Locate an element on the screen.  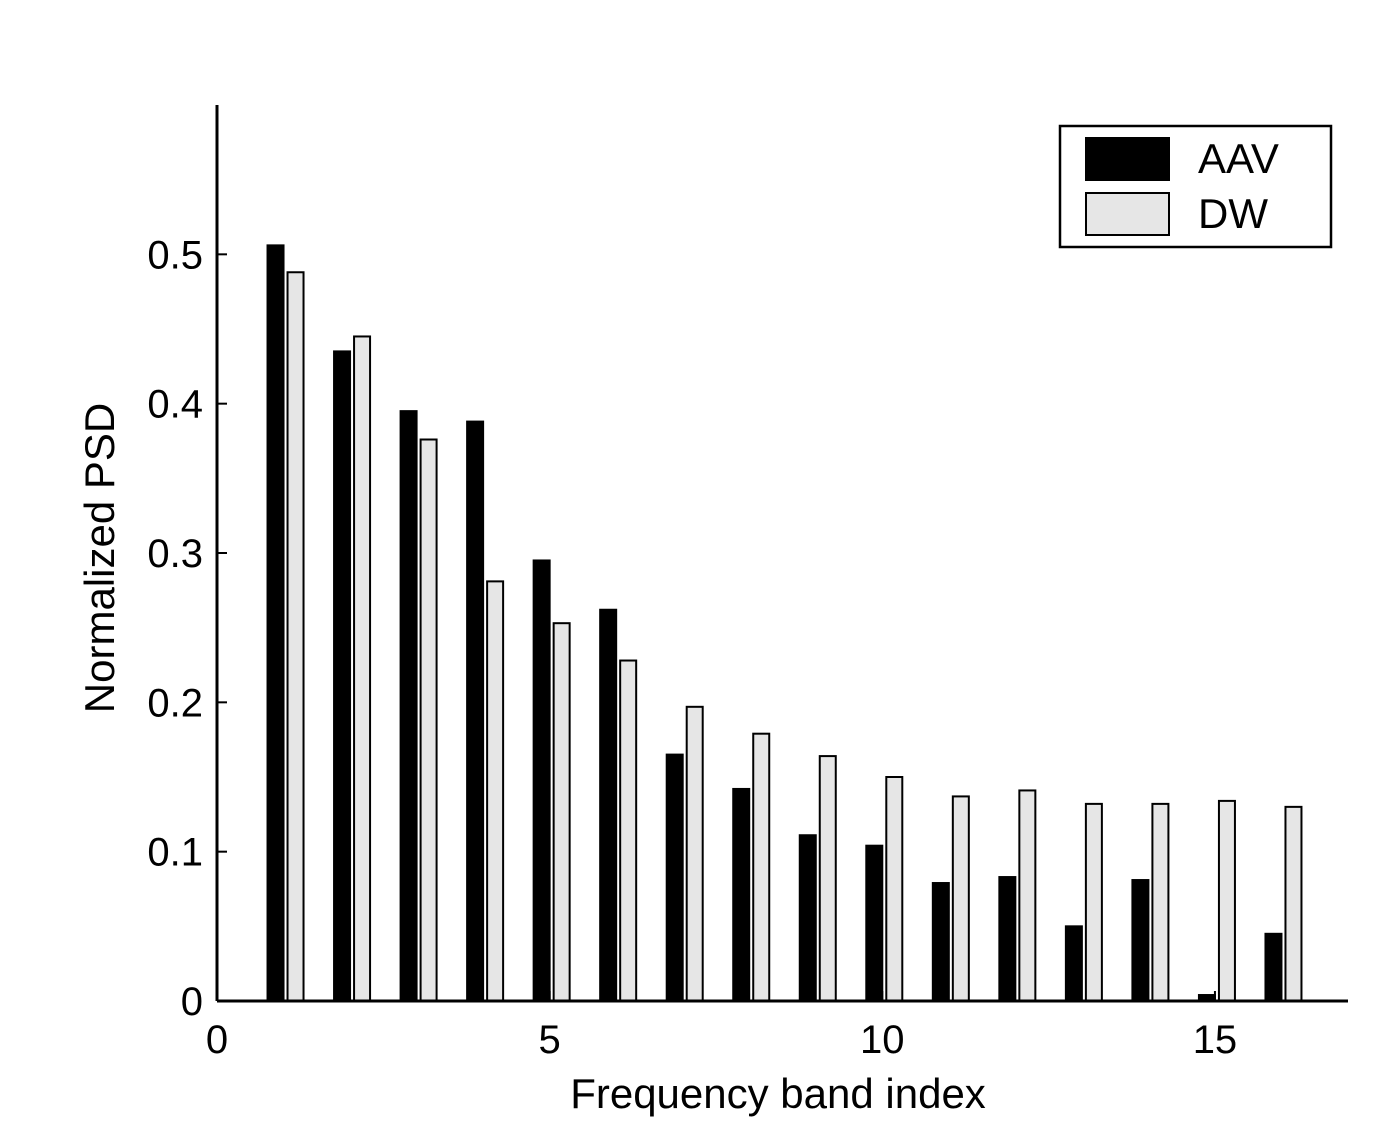
legend-label-aav: AAV is located at coordinates (1238, 158).